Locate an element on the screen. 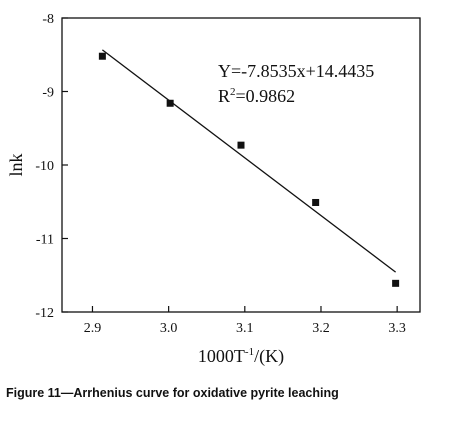 The height and width of the screenshot is (427, 461). y-axis-title: lnk is located at coordinates (16, 164).